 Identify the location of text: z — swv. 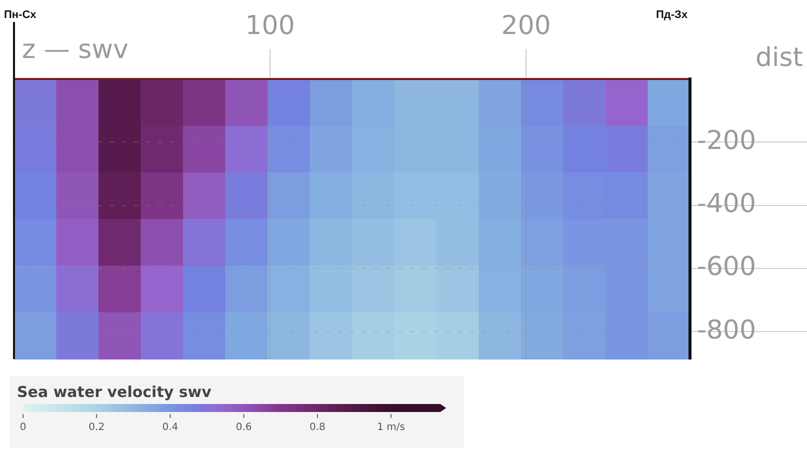
(75, 50).